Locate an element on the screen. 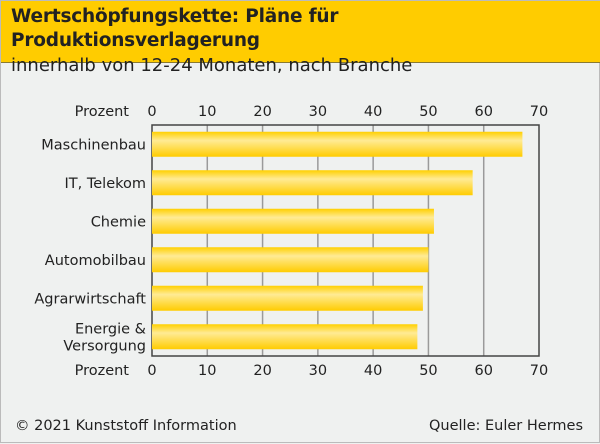  category-label: Chemie is located at coordinates (118, 222).